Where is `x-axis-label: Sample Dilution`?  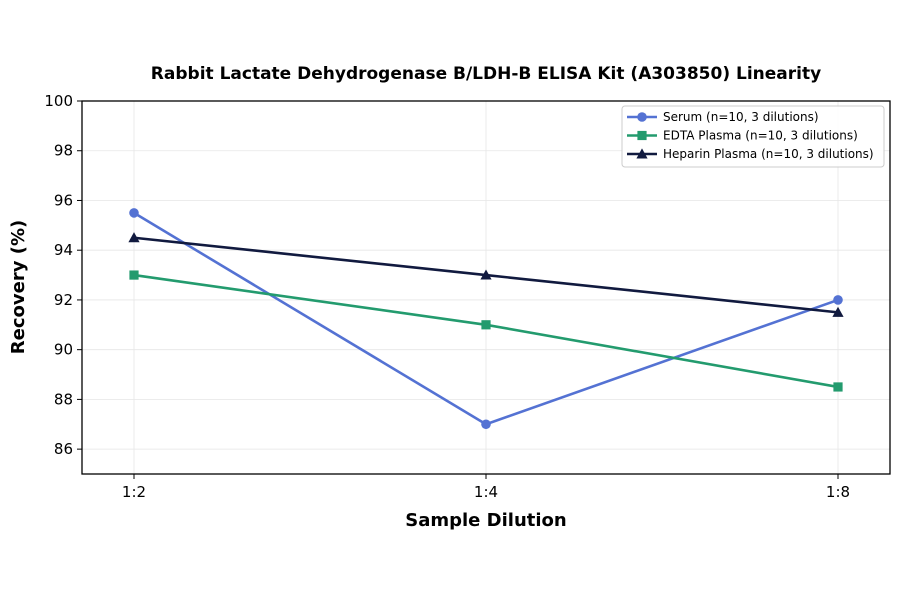
x-axis-label: Sample Dilution is located at coordinates (485, 520).